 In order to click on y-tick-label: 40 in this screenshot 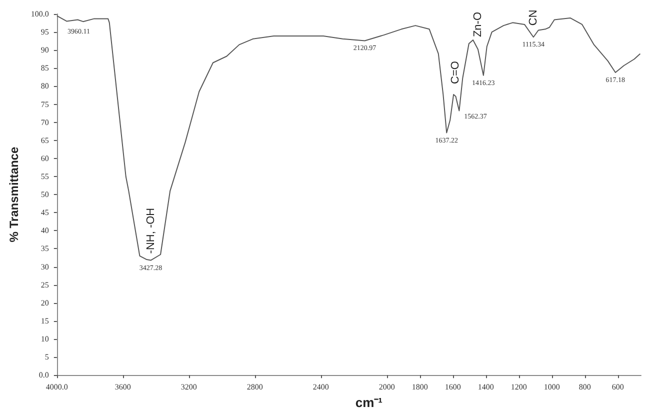, I will do `click(44, 231)`.